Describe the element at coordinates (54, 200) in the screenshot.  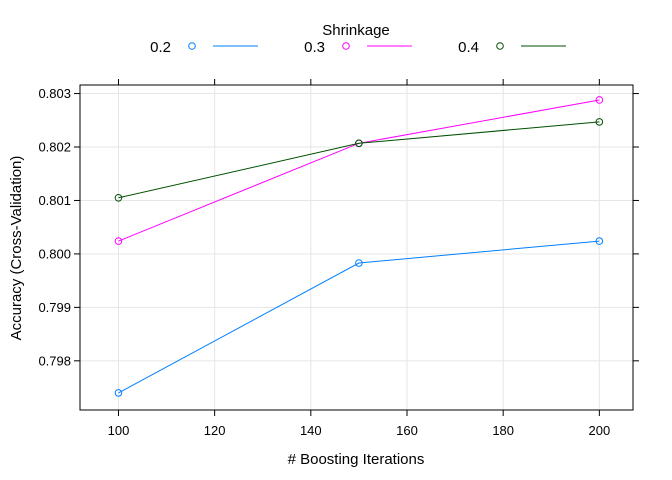
I see `y-tick-label: 0.801` at that location.